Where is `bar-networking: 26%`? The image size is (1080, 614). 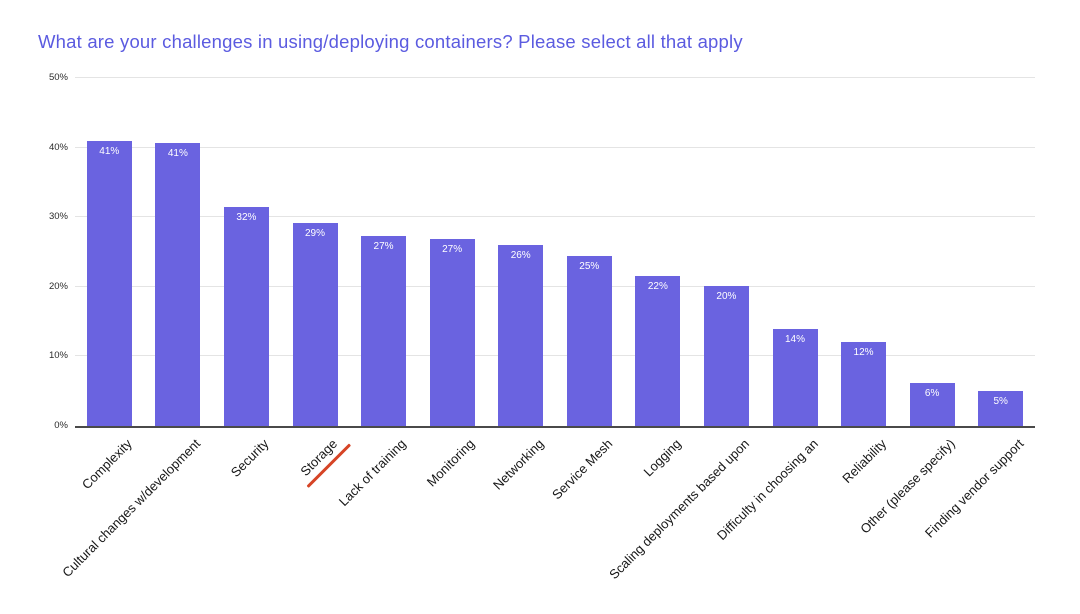
bar-networking: 26% is located at coordinates (521, 335).